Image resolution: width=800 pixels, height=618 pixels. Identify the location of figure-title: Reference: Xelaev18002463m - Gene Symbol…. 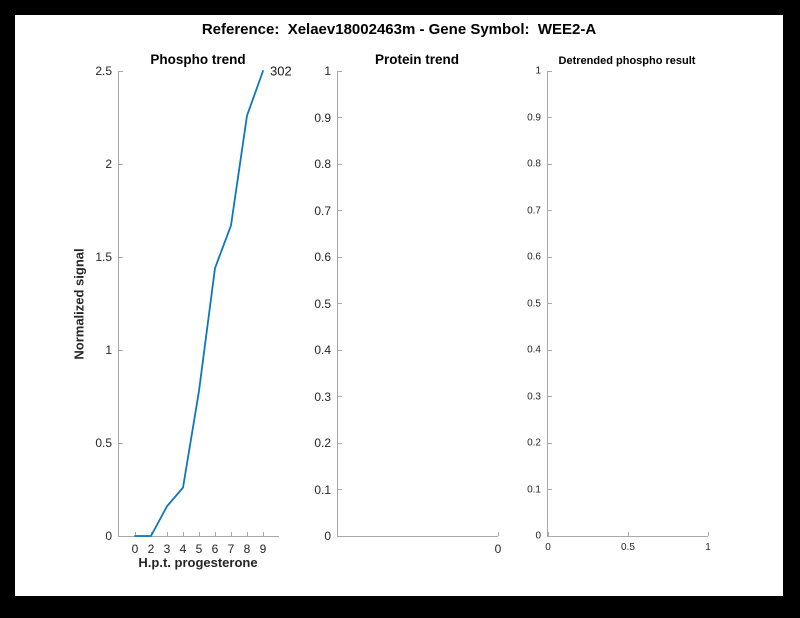
(399, 29).